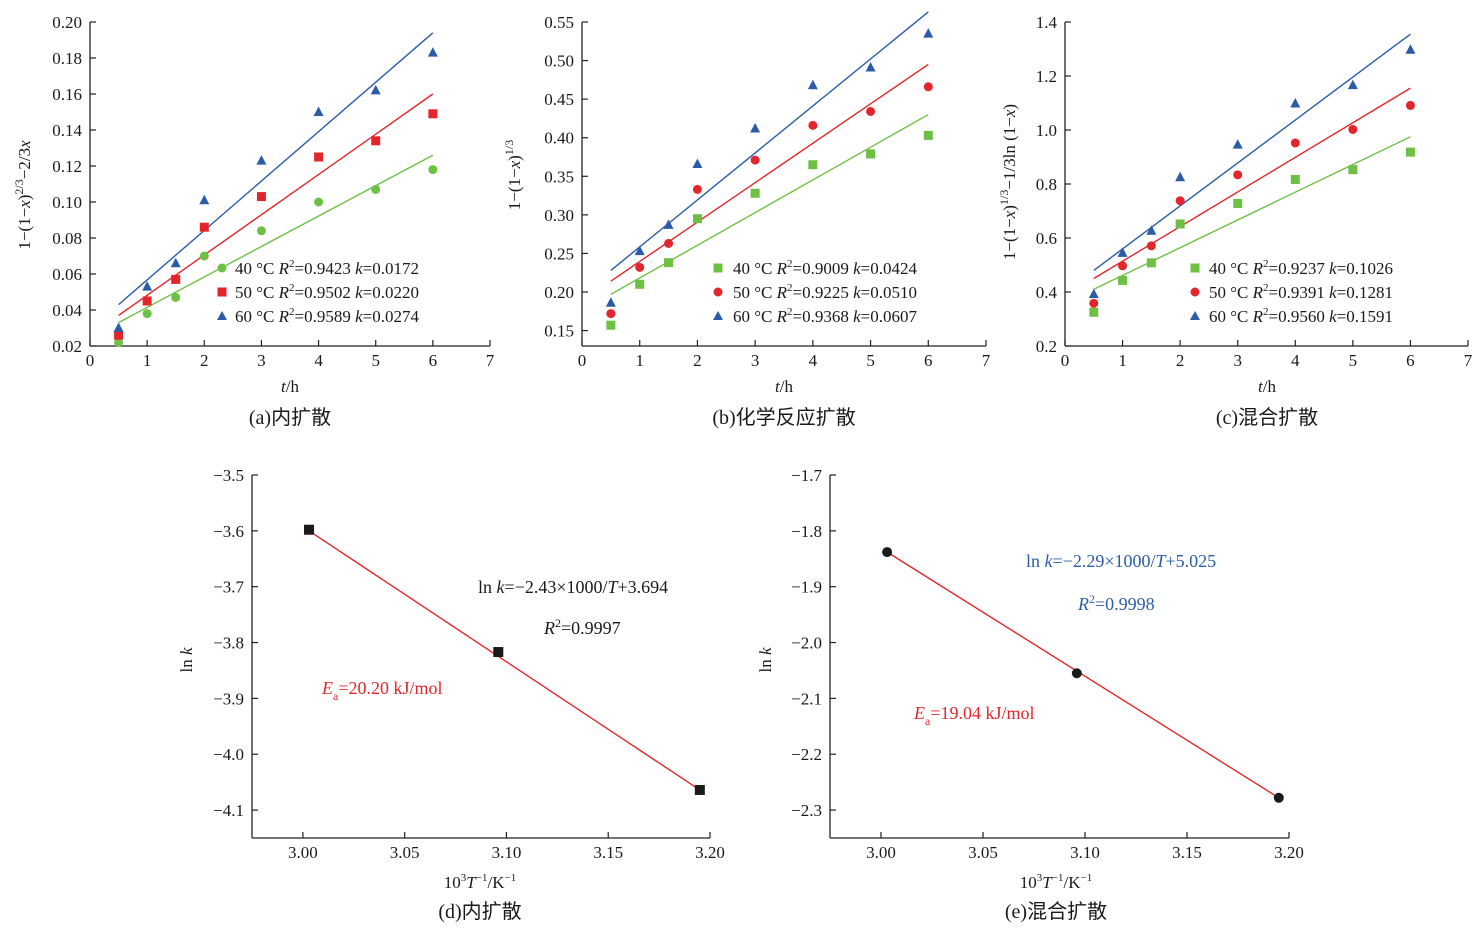 The image size is (1483, 933). I want to click on y-tick-label: 0.40, so click(559, 138).